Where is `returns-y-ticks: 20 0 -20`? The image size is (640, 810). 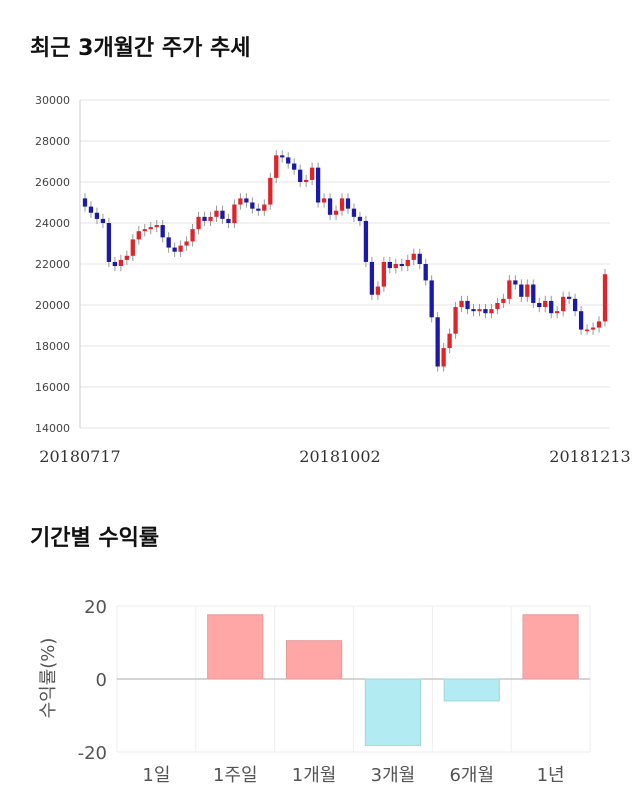 returns-y-ticks: 20 0 -20 is located at coordinates (92, 680).